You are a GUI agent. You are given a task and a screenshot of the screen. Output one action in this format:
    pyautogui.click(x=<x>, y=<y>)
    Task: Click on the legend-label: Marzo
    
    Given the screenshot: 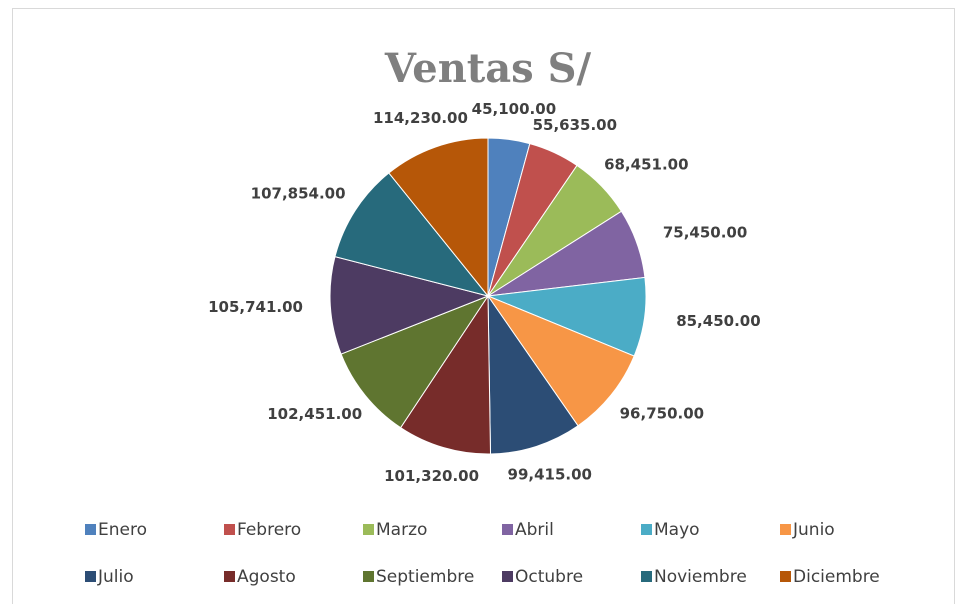 What is the action you would take?
    pyautogui.click(x=401, y=530)
    